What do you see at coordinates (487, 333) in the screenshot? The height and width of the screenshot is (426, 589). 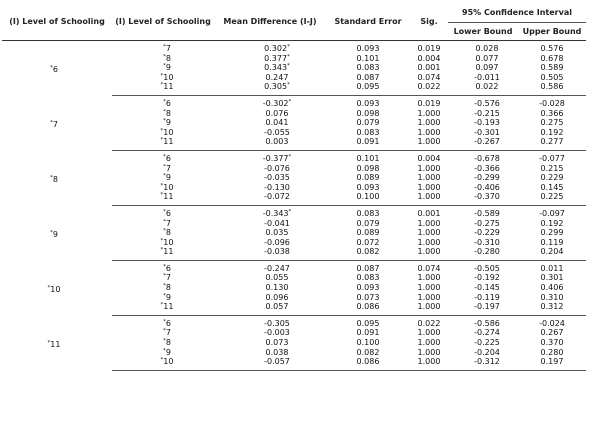 I see `lower-bound-cell: -0.274` at bounding box center [487, 333].